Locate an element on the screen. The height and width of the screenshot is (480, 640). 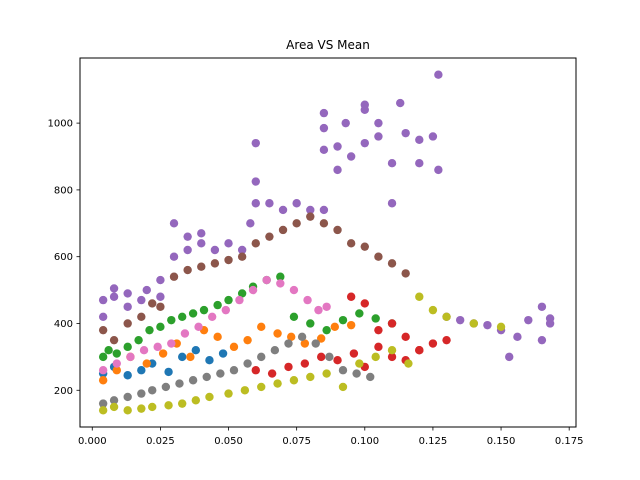
y-tick-label: 200 is located at coordinates (63, 391).